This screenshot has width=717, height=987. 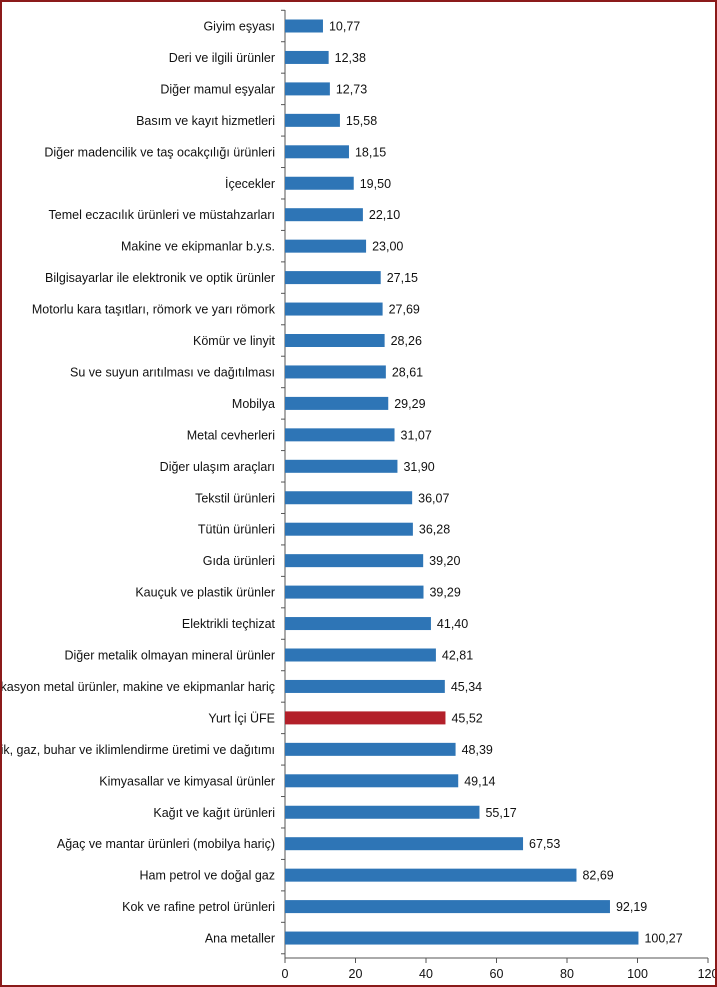 I want to click on value-label: 100,27, so click(x=663, y=939).